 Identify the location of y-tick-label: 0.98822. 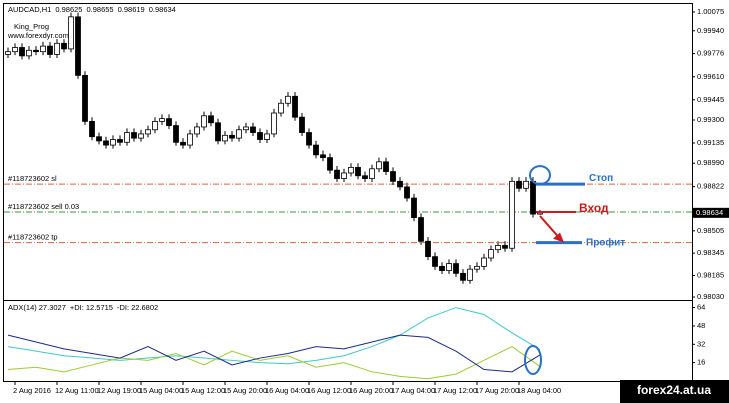
(710, 186).